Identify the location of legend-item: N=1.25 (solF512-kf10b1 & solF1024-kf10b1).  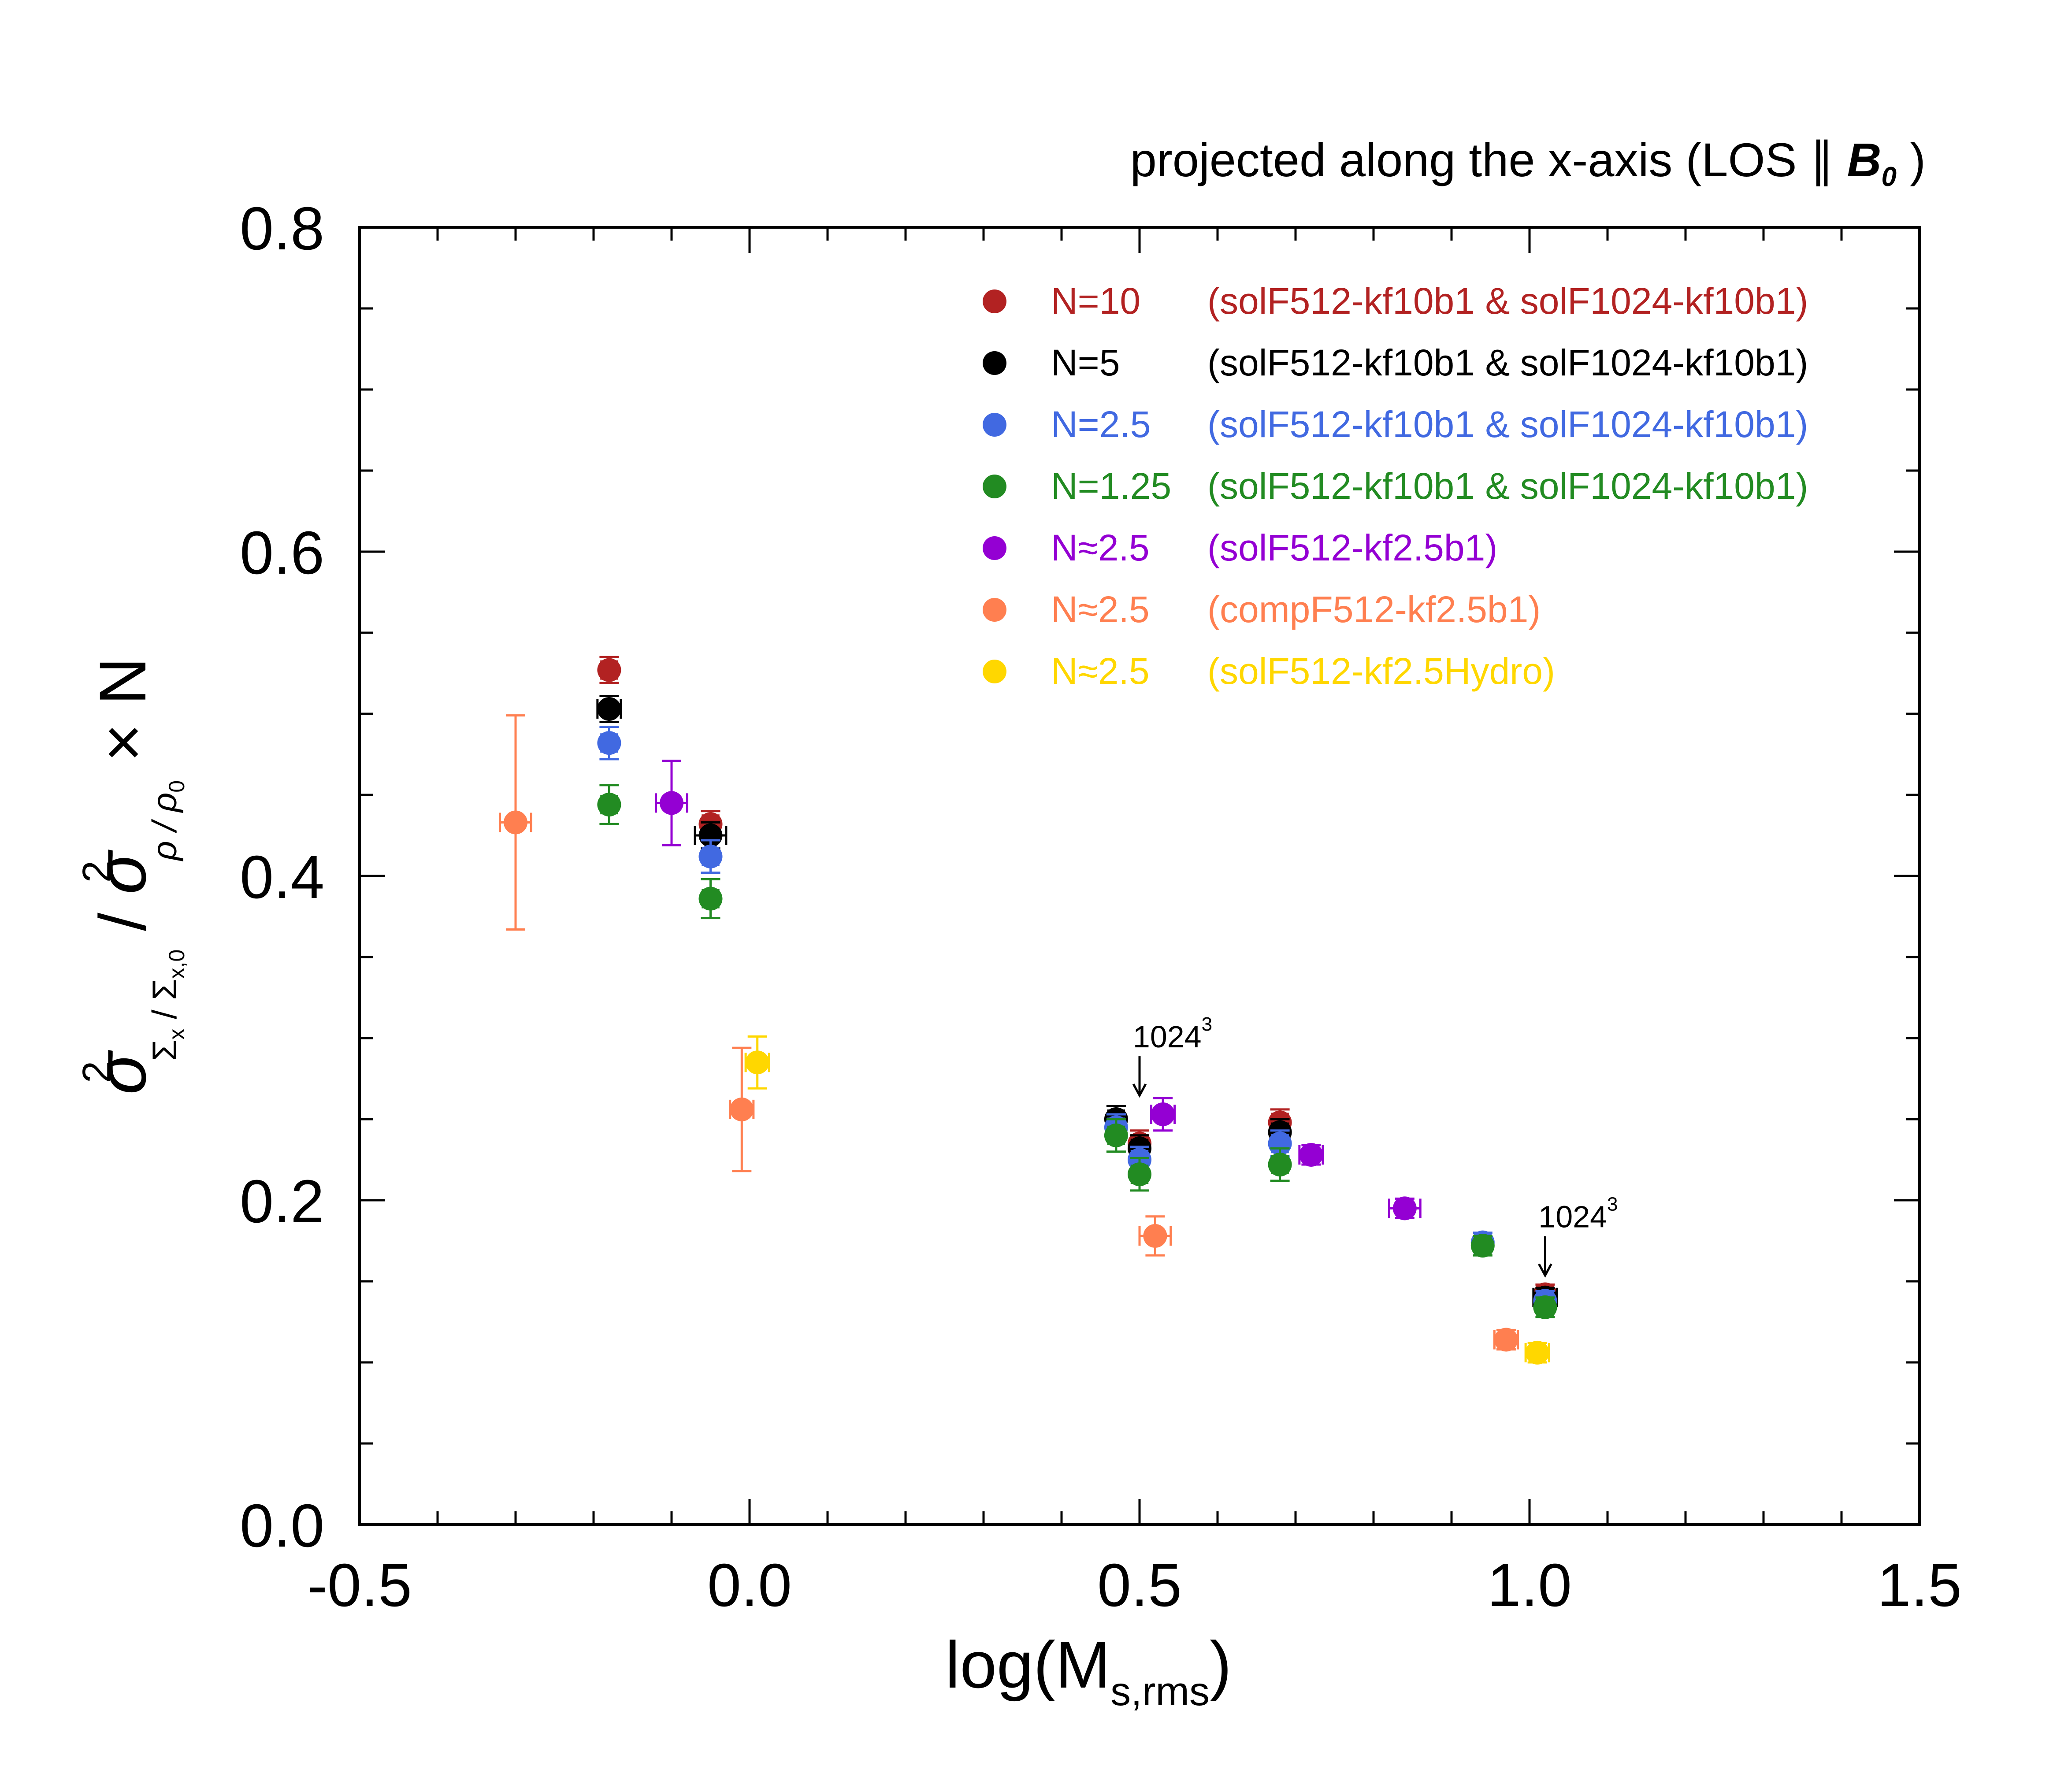
(1396, 486).